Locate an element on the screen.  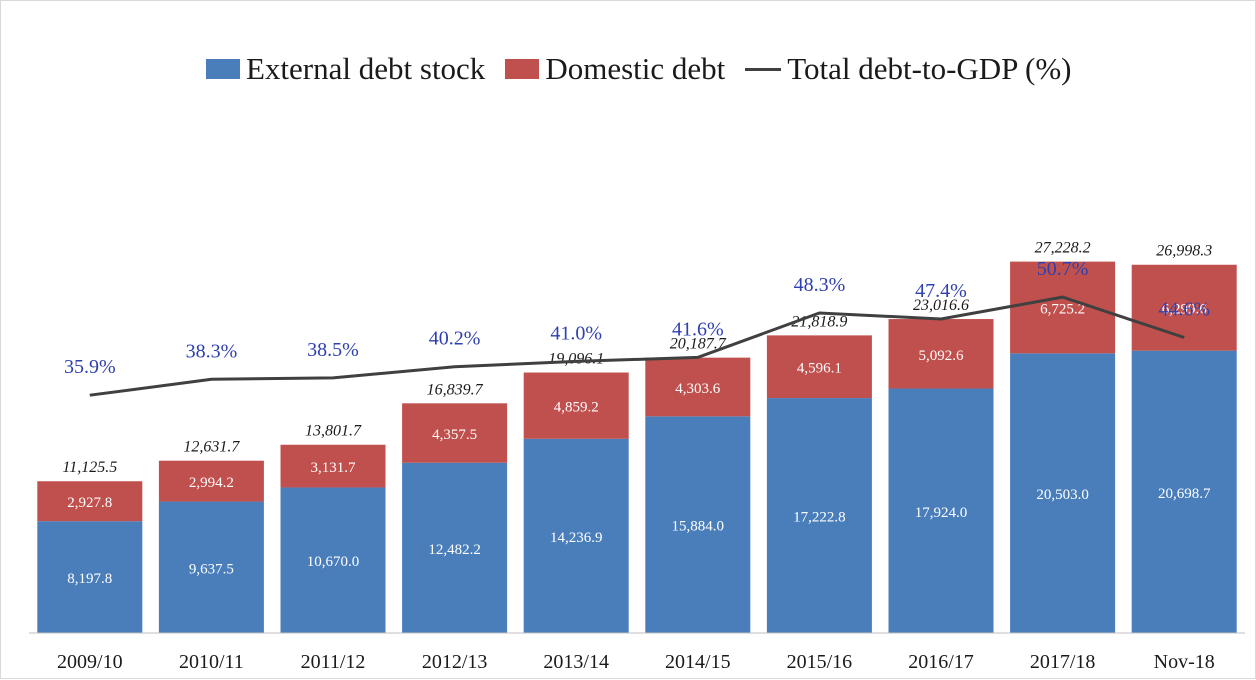
data-label-external: 17,222.8 is located at coordinates (819, 518).